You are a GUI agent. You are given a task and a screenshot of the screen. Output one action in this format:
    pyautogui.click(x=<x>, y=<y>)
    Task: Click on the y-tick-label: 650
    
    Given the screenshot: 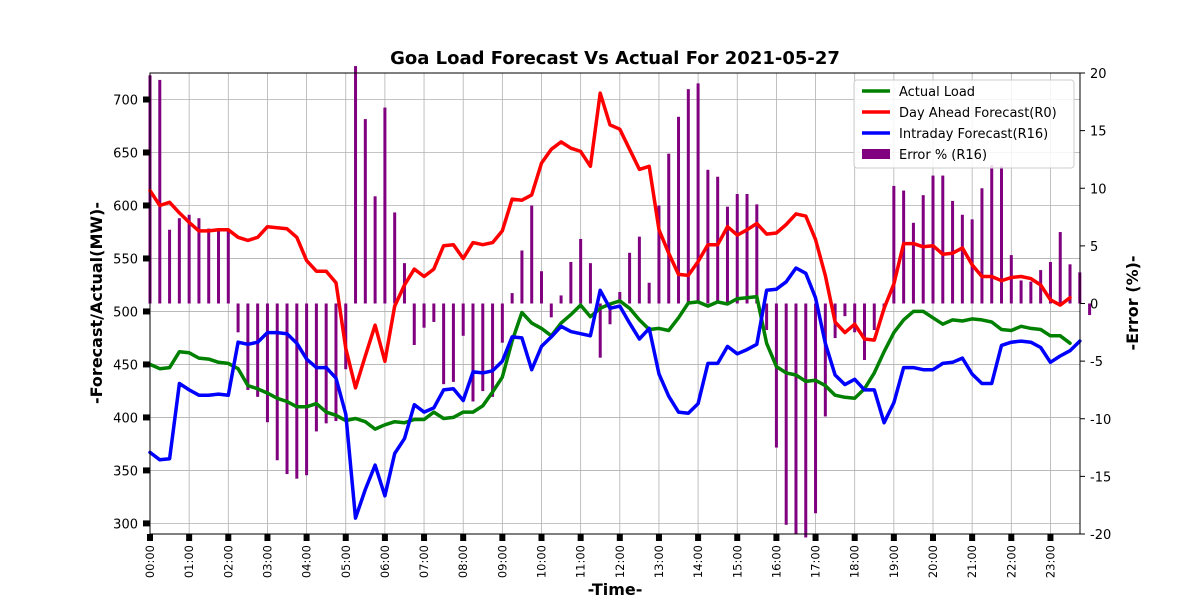 What is the action you would take?
    pyautogui.click(x=125, y=153)
    